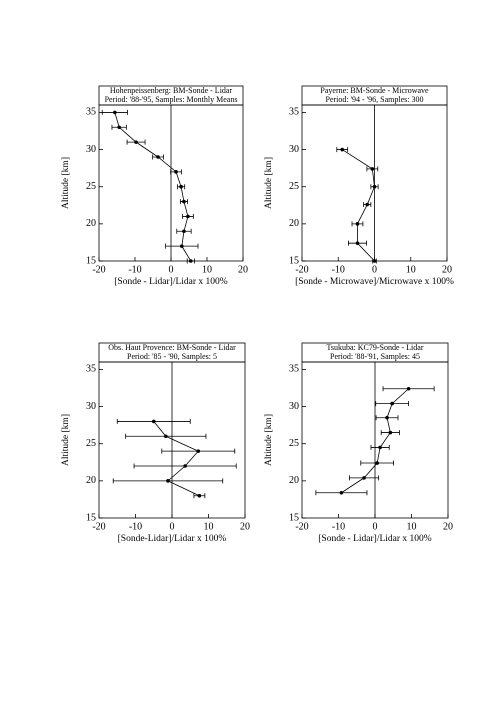 Image resolution: width=500 pixels, height=717 pixels. Describe the element at coordinates (375, 99) in the screenshot. I see `chart-subtitle: Period: '94 - '96, Samples: 300` at that location.